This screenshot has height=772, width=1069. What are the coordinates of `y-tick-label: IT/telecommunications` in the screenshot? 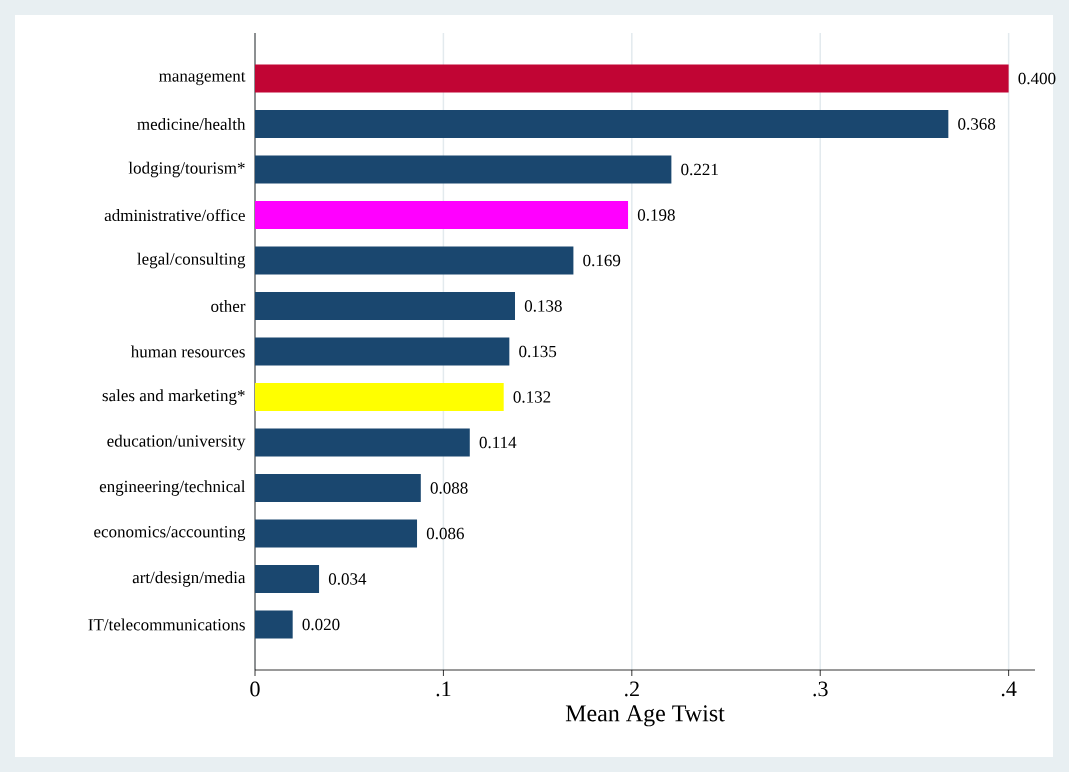 It's located at (166, 624).